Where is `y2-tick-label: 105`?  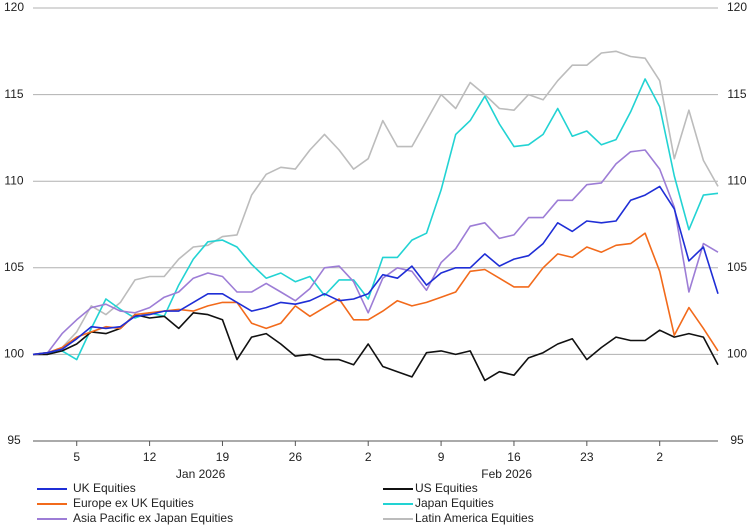 y2-tick-label: 105 is located at coordinates (737, 267).